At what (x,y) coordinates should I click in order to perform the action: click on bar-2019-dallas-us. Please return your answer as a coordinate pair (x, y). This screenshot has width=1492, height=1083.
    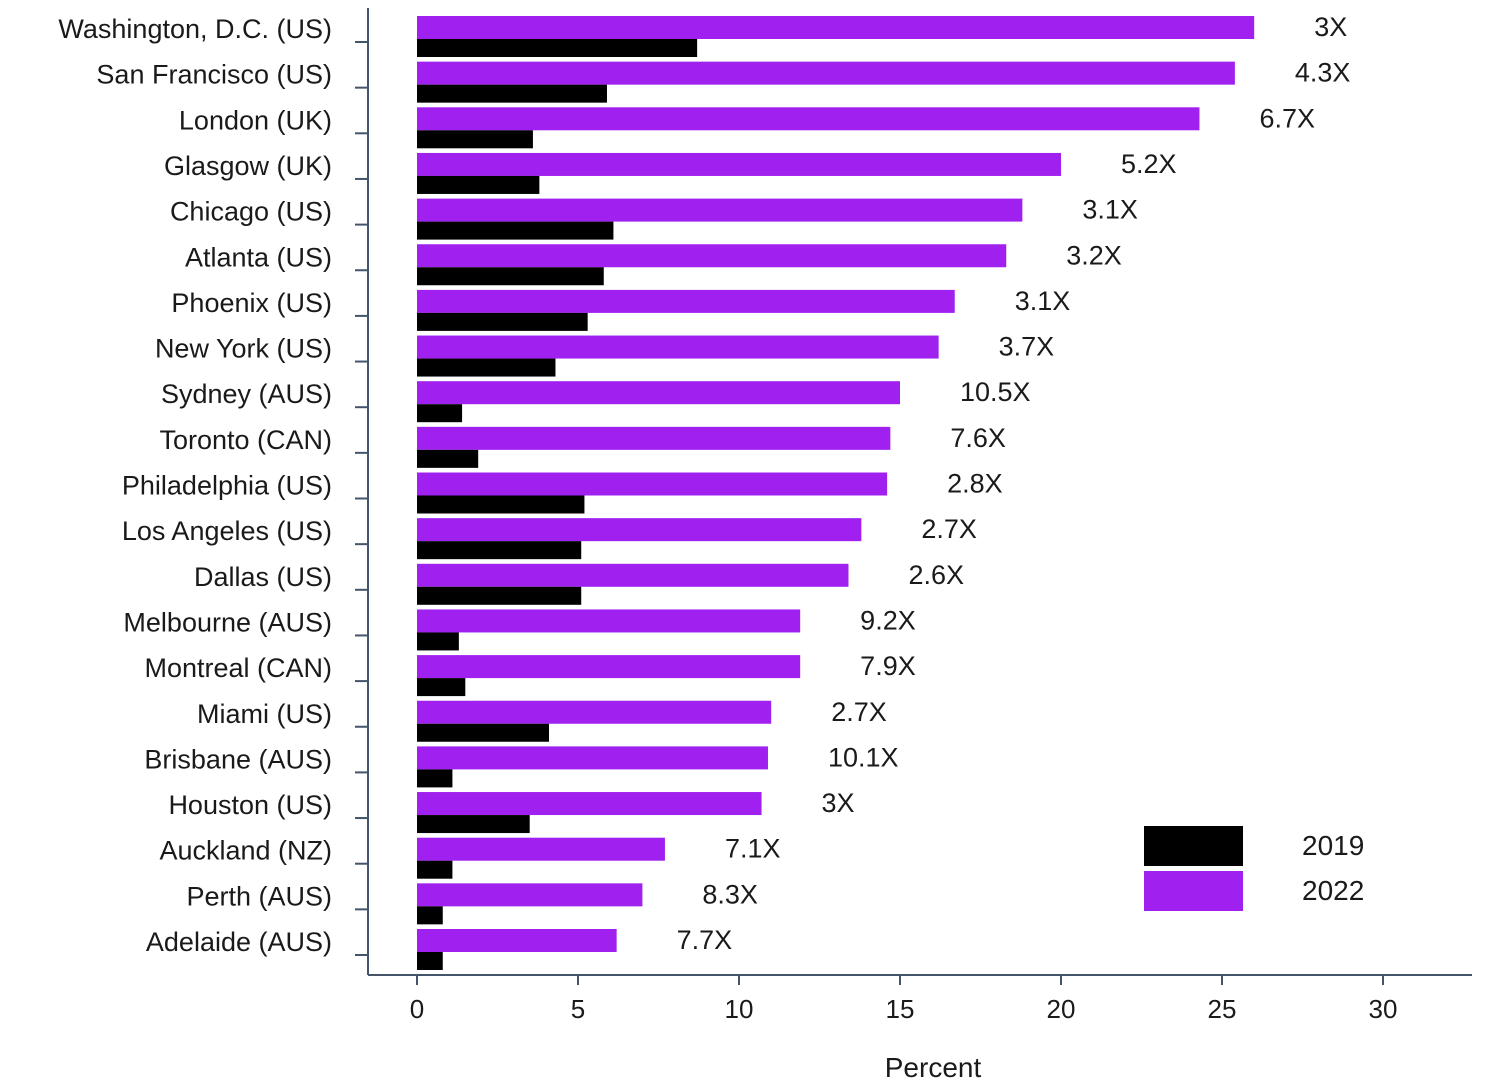
    Looking at the image, I should click on (499, 595).